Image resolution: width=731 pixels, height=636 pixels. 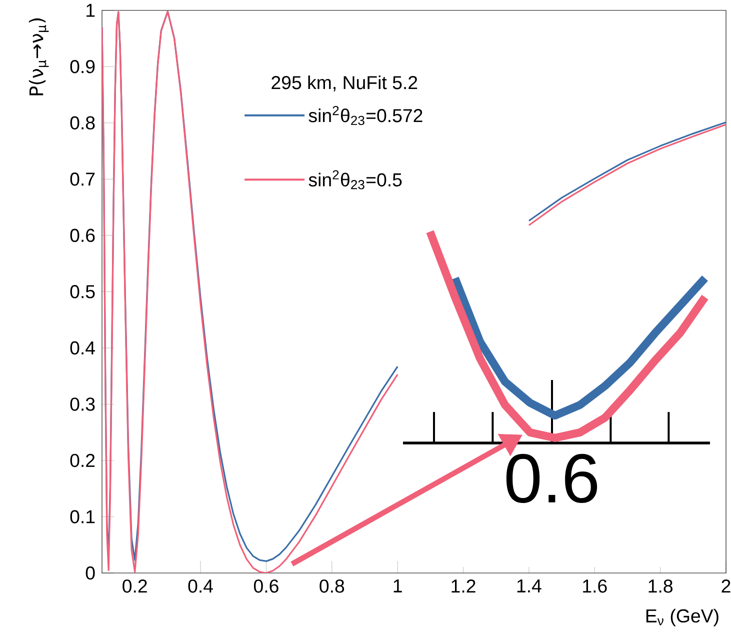 What do you see at coordinates (82, 291) in the screenshot?
I see `y-tick-label: 0.5` at bounding box center [82, 291].